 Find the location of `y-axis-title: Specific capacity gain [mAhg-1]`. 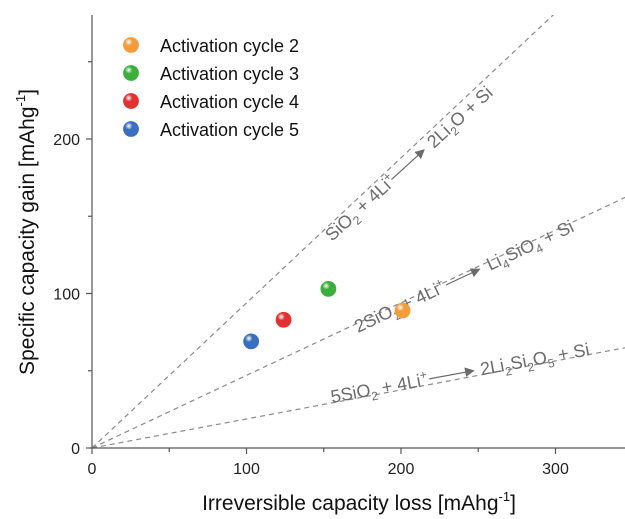

y-axis-title: Specific capacity gain [mAhg-1] is located at coordinates (26, 232).